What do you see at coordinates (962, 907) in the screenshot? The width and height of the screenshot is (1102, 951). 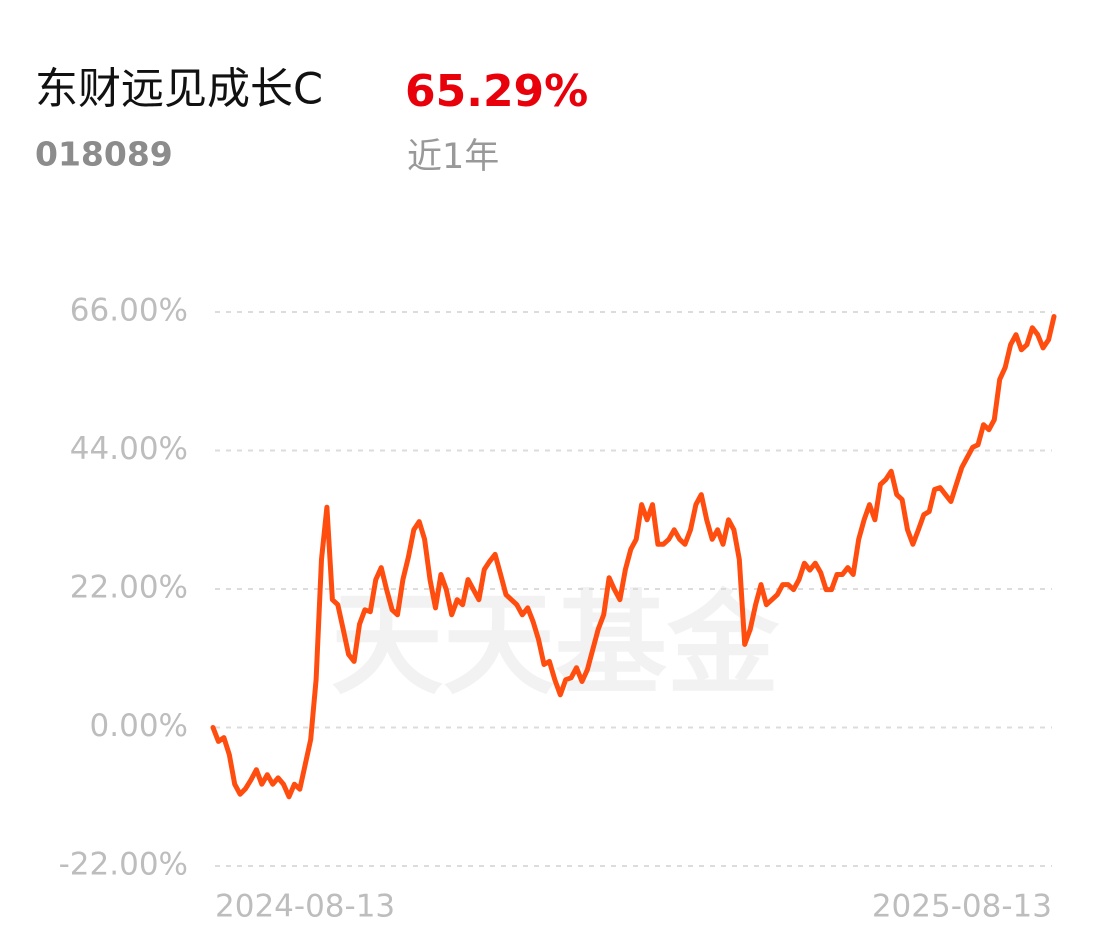 I see `x-tick-label: 2025-08-13` at bounding box center [962, 907].